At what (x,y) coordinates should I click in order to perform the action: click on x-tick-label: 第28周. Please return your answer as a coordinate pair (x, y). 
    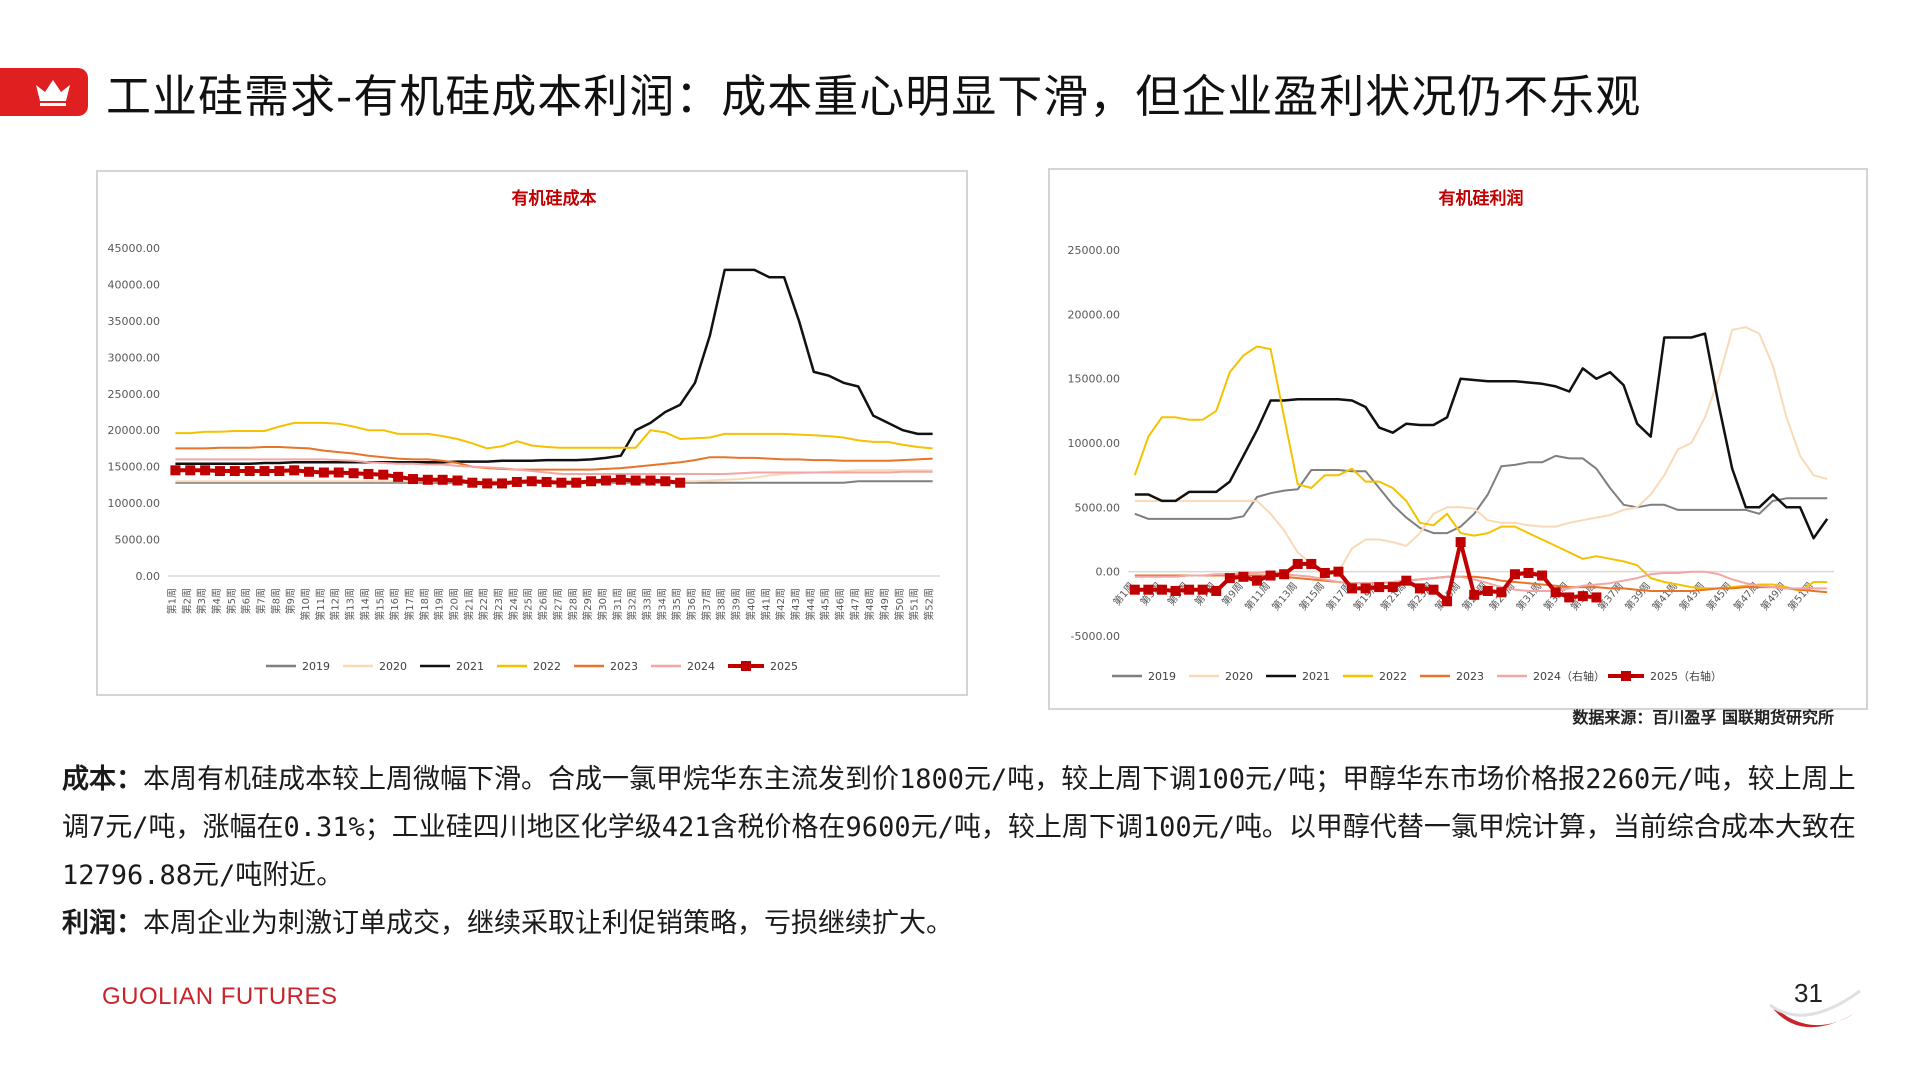
    Looking at the image, I should click on (572, 604).